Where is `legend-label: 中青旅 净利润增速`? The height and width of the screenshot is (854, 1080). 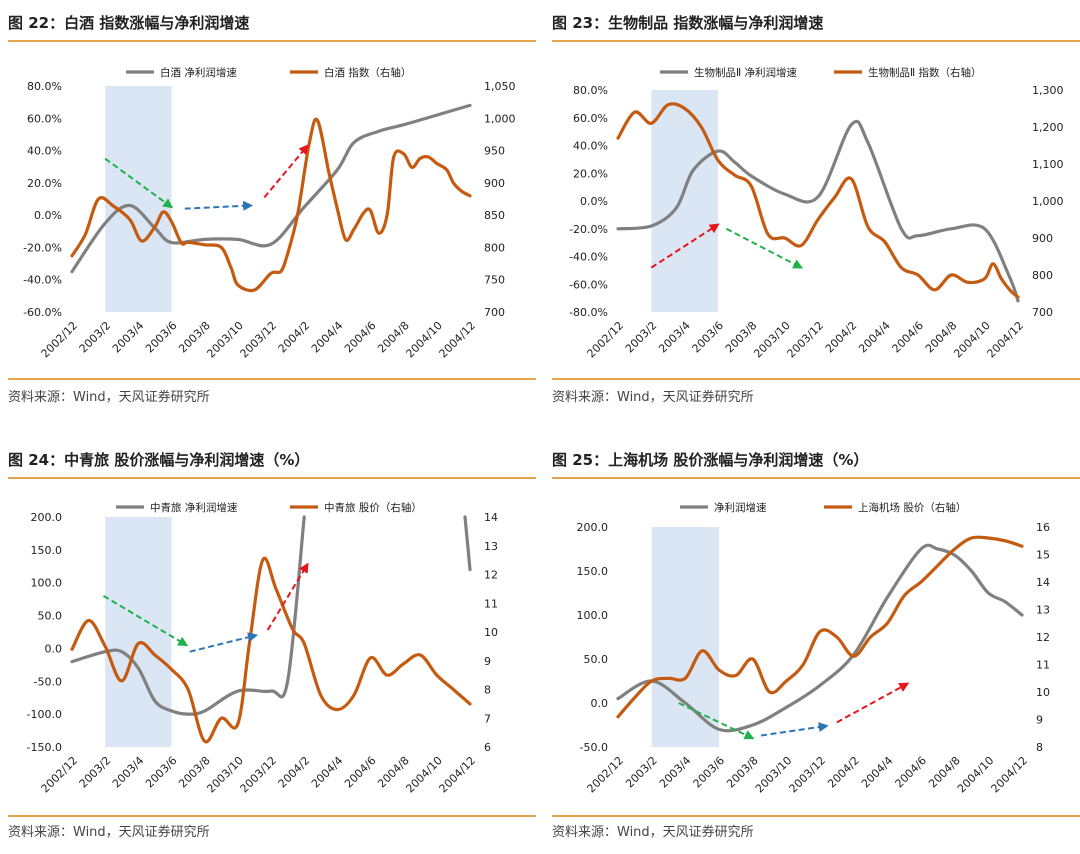
legend-label: 中青旅 净利润增速 is located at coordinates (194, 507).